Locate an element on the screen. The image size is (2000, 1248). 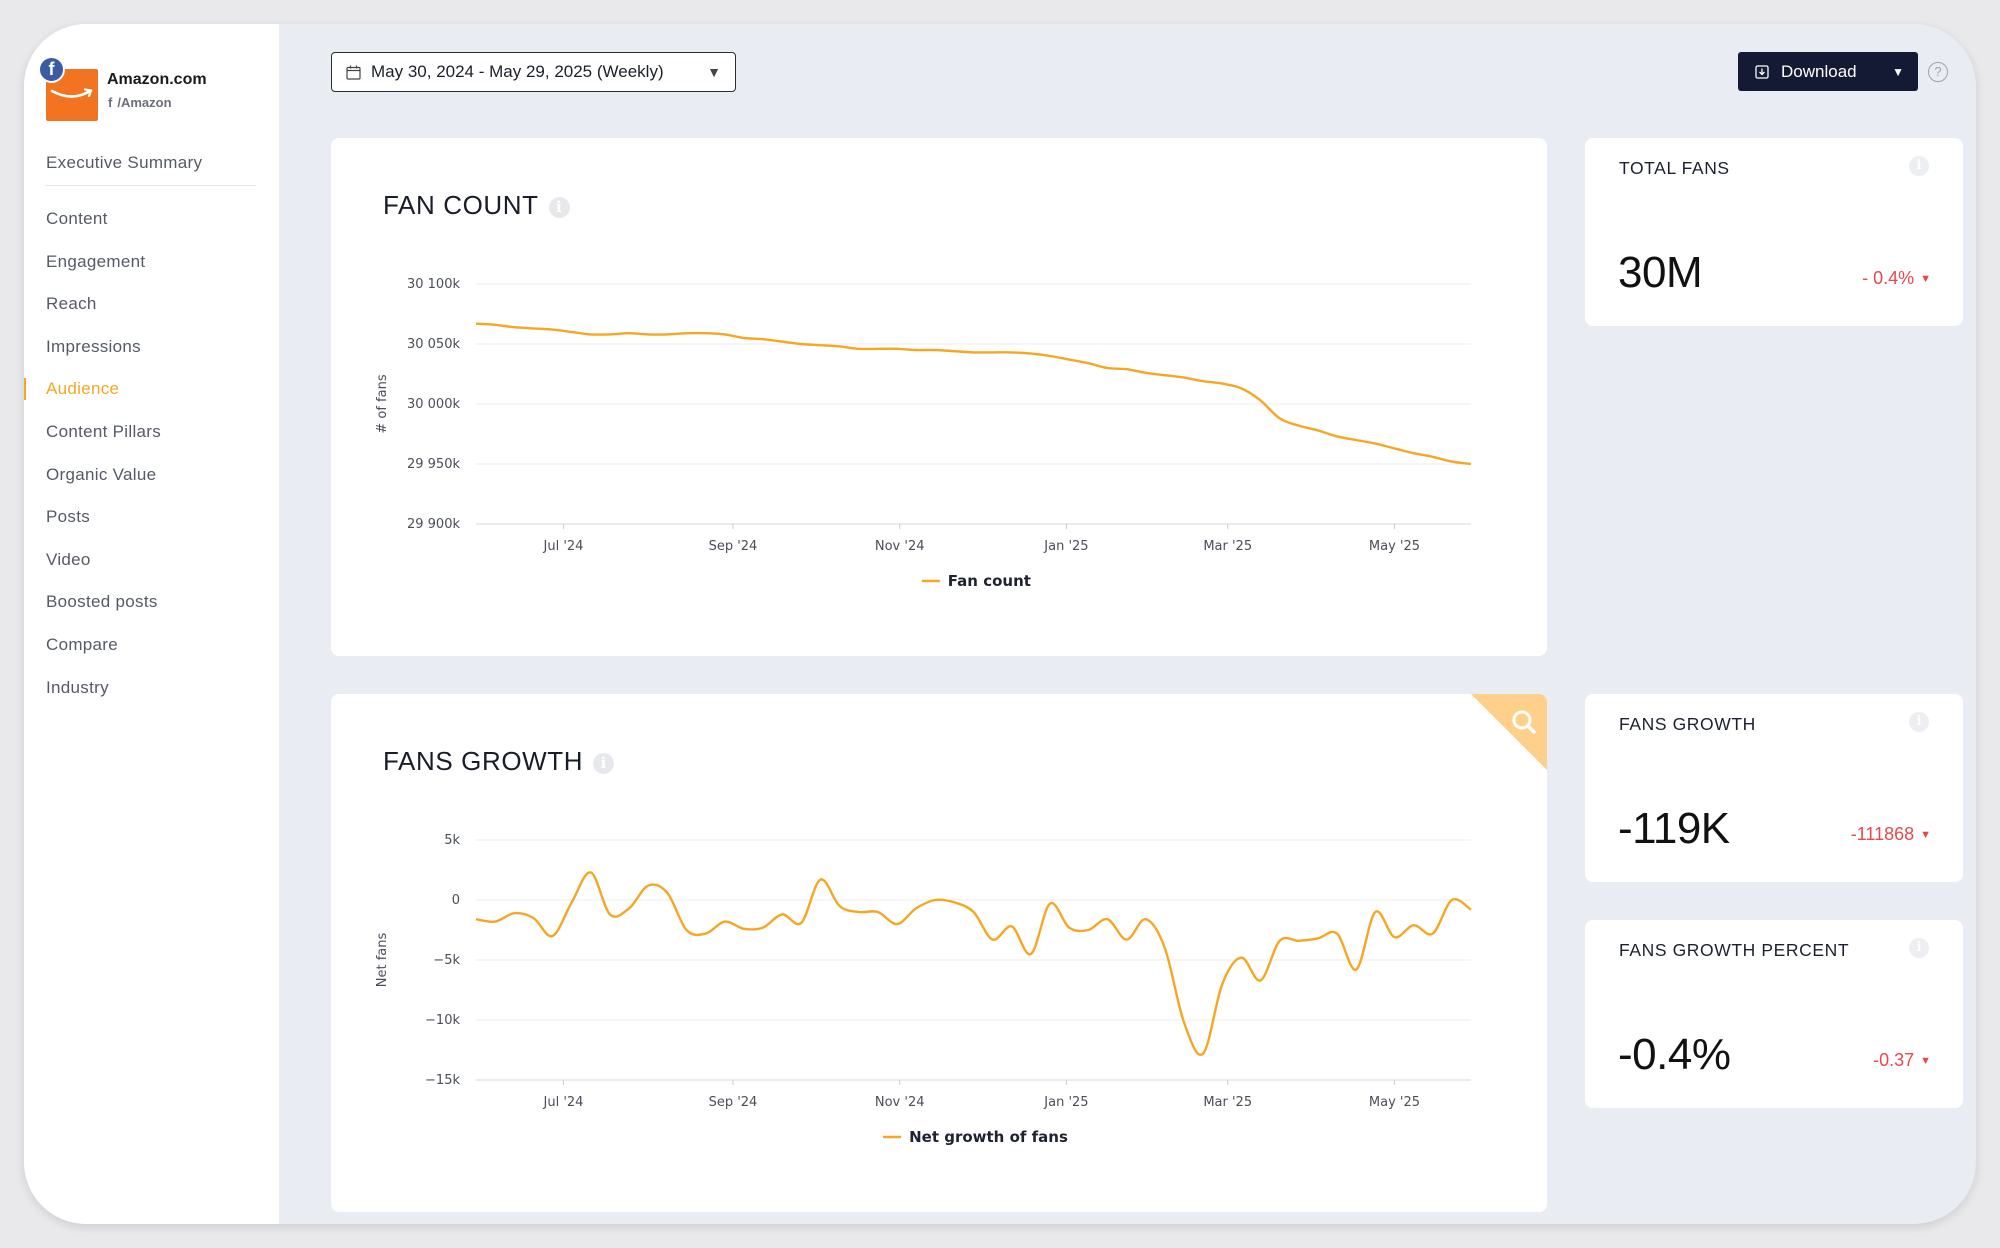
fans-growth-title-text: FANS GROWTH is located at coordinates (483, 761).